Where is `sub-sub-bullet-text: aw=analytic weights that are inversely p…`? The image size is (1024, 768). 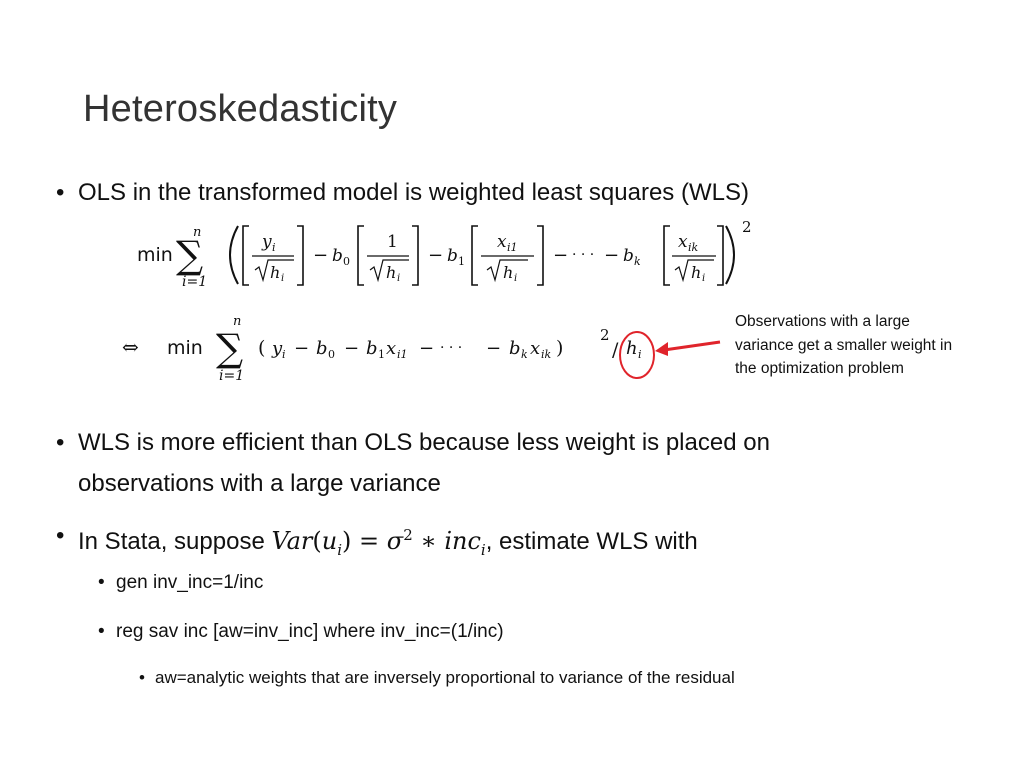 sub-sub-bullet-text: aw=analytic weights that are inversely p… is located at coordinates (445, 677).